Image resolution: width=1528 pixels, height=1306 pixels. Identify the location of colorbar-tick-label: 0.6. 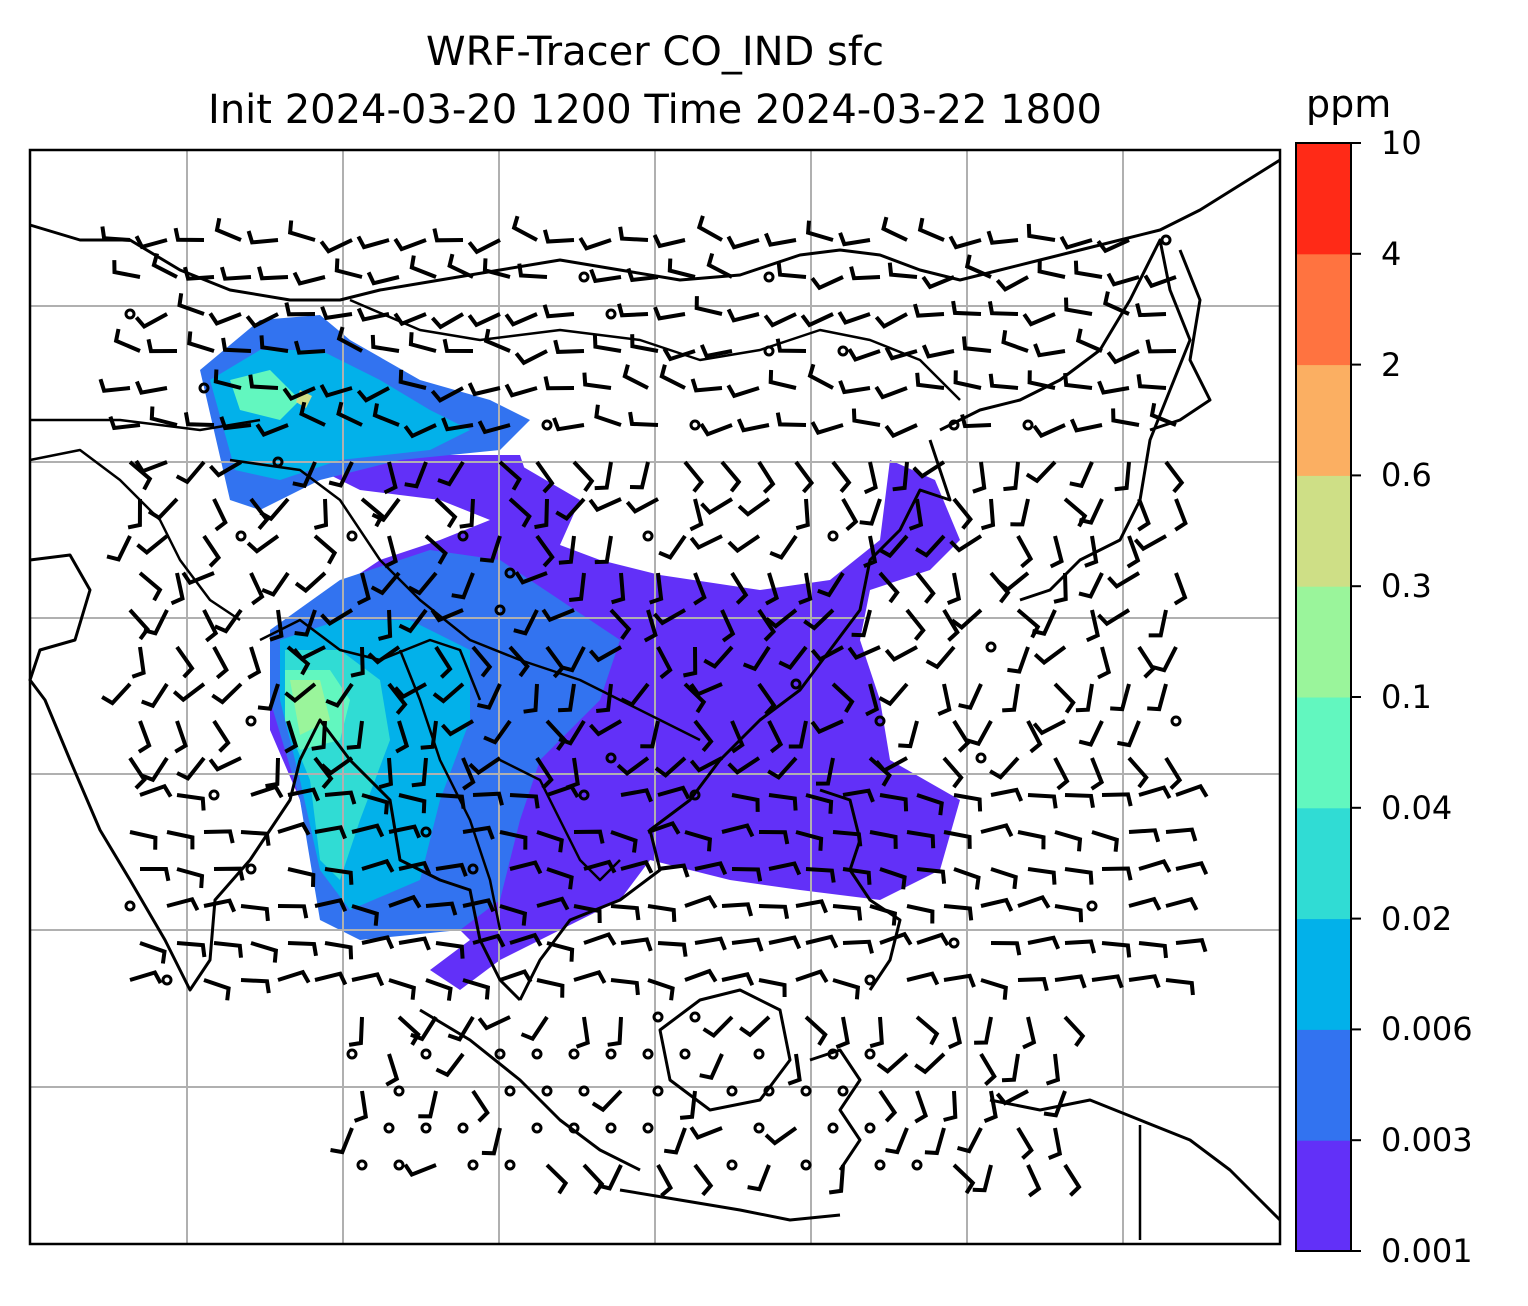
(1406, 475).